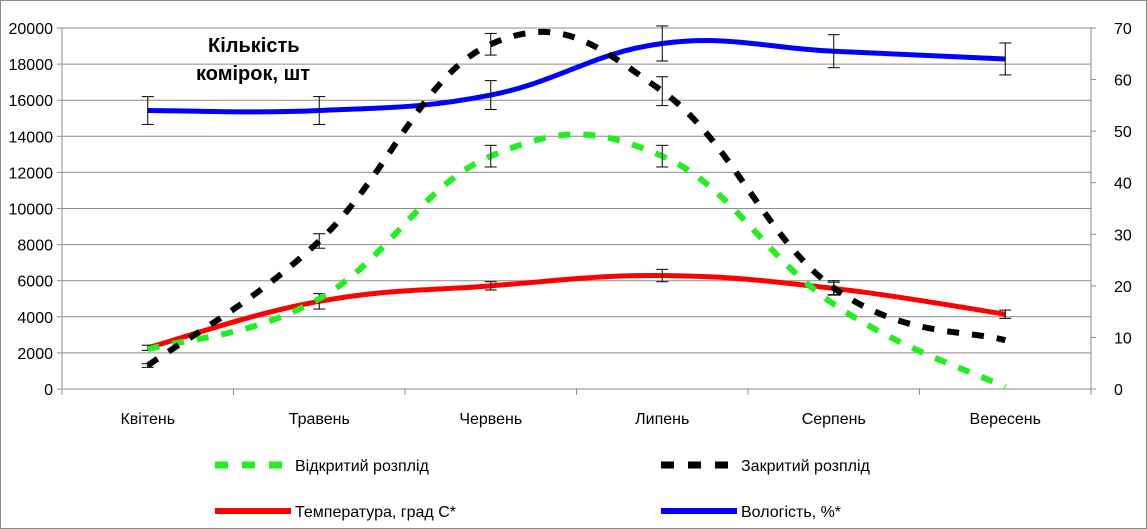  I want to click on left-tick-label: 0, so click(48, 390).